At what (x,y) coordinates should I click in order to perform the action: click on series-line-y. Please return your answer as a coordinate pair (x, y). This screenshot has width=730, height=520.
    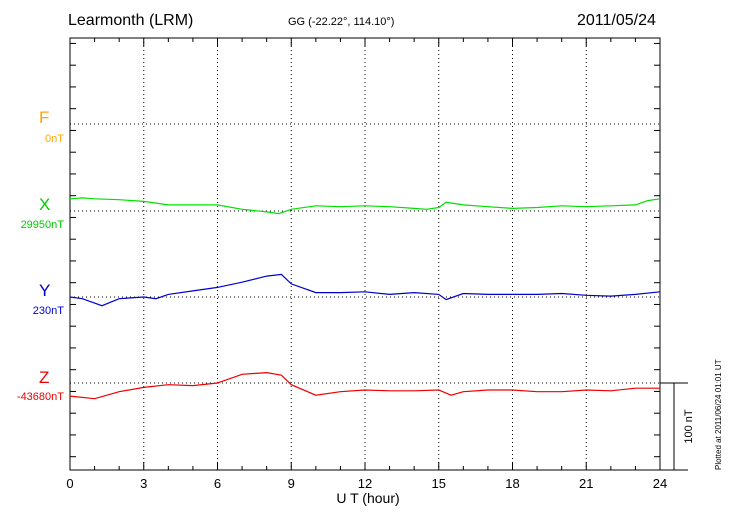
    Looking at the image, I should click on (365, 290).